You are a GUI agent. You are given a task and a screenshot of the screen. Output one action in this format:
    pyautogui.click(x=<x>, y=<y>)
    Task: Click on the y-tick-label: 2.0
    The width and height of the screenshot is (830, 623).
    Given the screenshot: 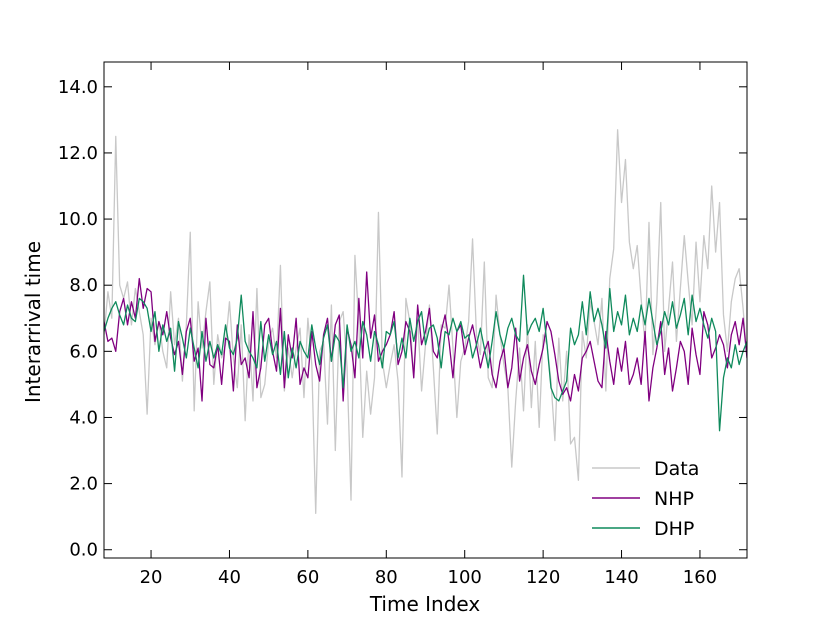 What is the action you would take?
    pyautogui.click(x=83, y=484)
    